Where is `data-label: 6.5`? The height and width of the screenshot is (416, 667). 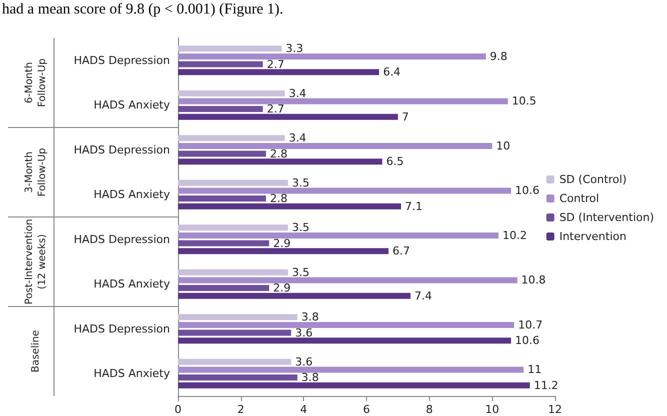
data-label: 6.5 is located at coordinates (395, 161).